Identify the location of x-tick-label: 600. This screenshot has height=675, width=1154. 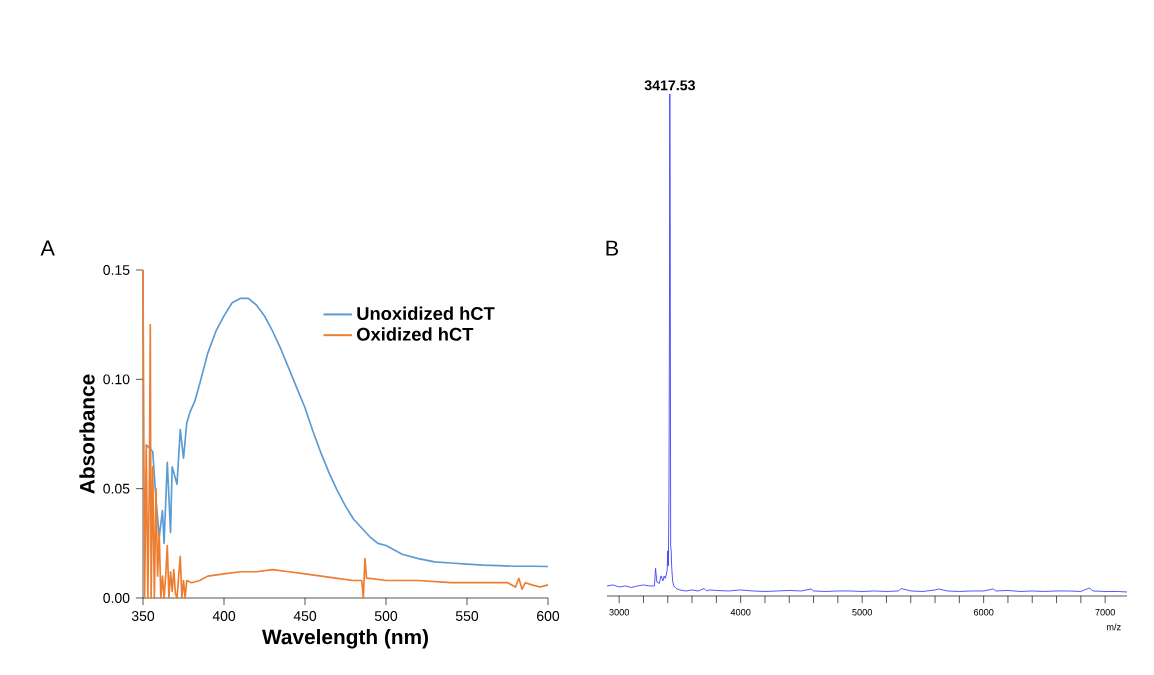
(548, 616).